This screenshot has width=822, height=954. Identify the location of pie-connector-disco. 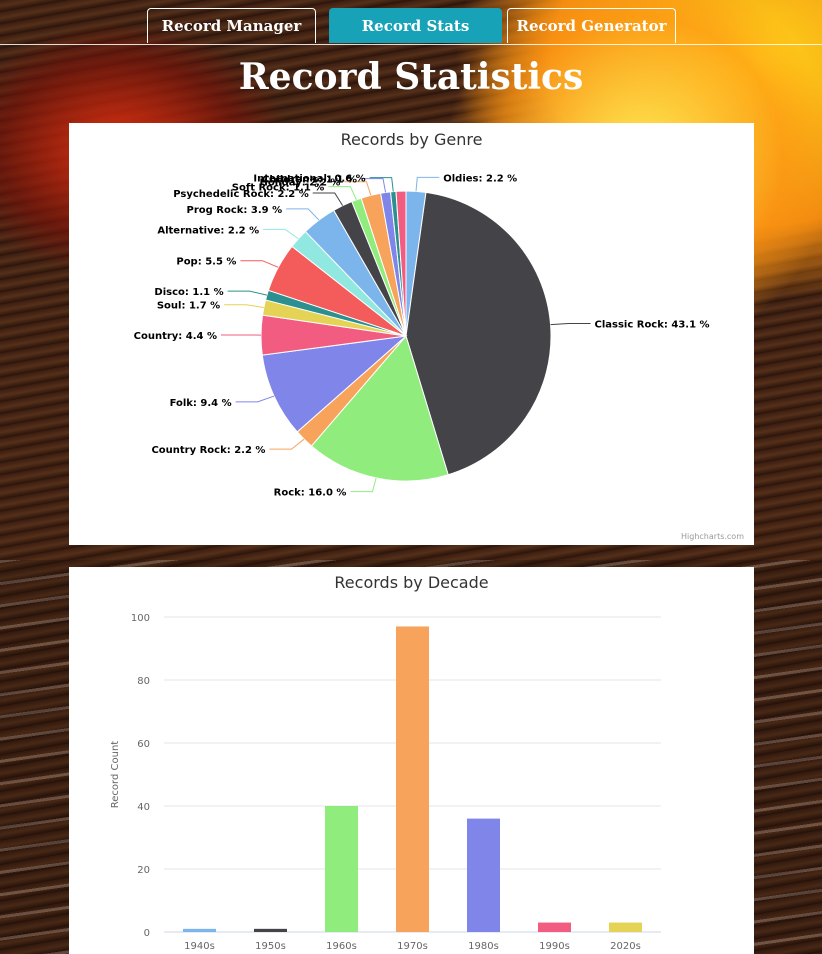
(247, 293).